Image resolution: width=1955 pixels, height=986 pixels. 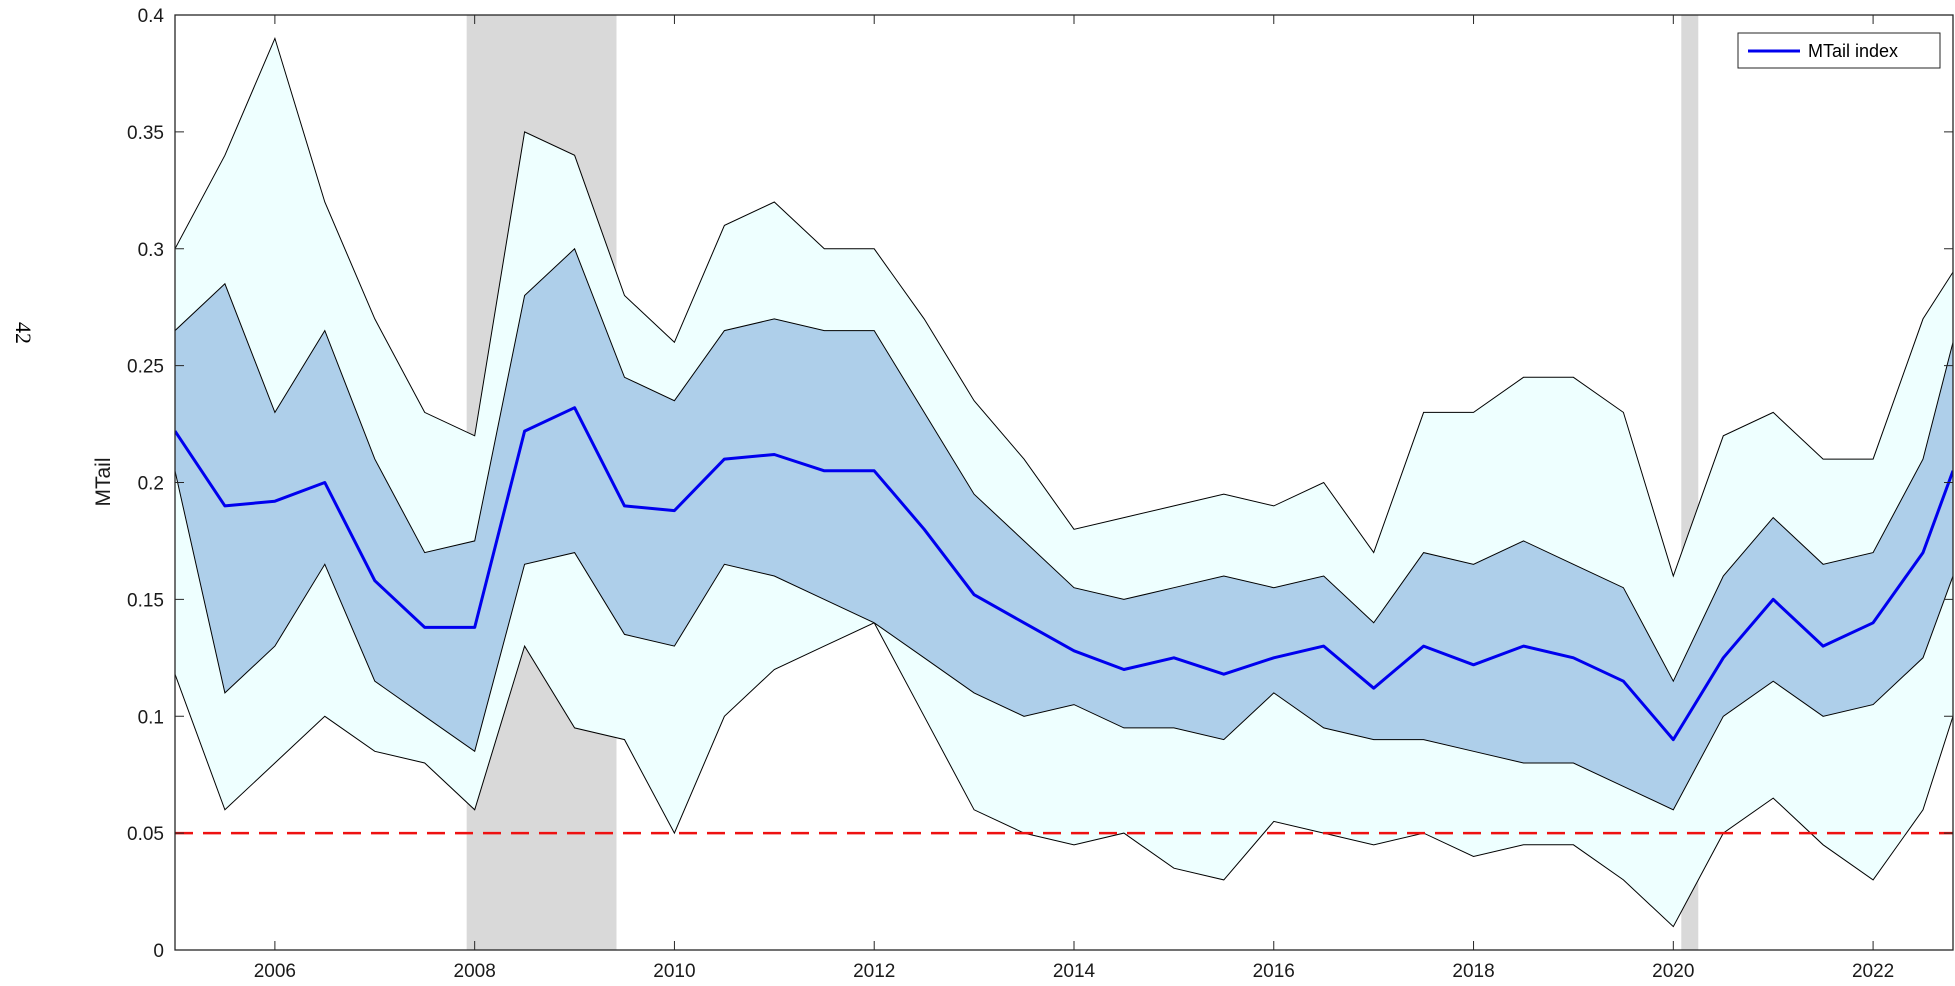 What do you see at coordinates (1274, 971) in the screenshot?
I see `x-tick-label: 2016` at bounding box center [1274, 971].